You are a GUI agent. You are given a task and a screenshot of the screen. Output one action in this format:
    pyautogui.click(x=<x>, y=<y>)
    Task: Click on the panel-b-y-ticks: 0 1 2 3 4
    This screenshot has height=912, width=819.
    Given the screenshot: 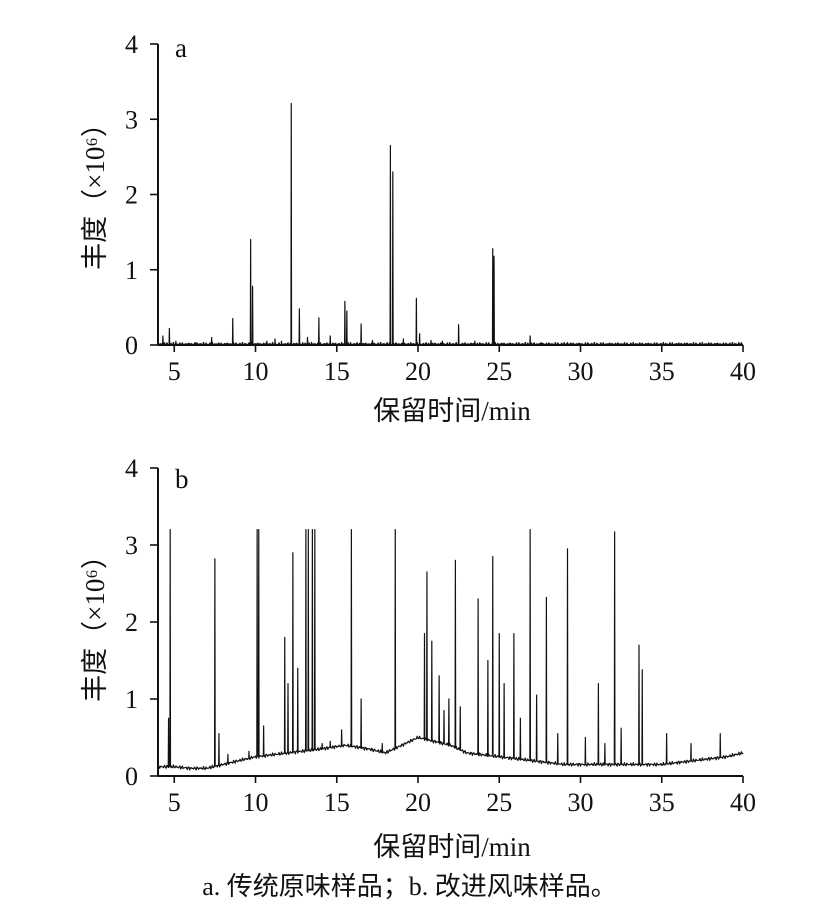 What is the action you would take?
    pyautogui.click(x=141, y=622)
    